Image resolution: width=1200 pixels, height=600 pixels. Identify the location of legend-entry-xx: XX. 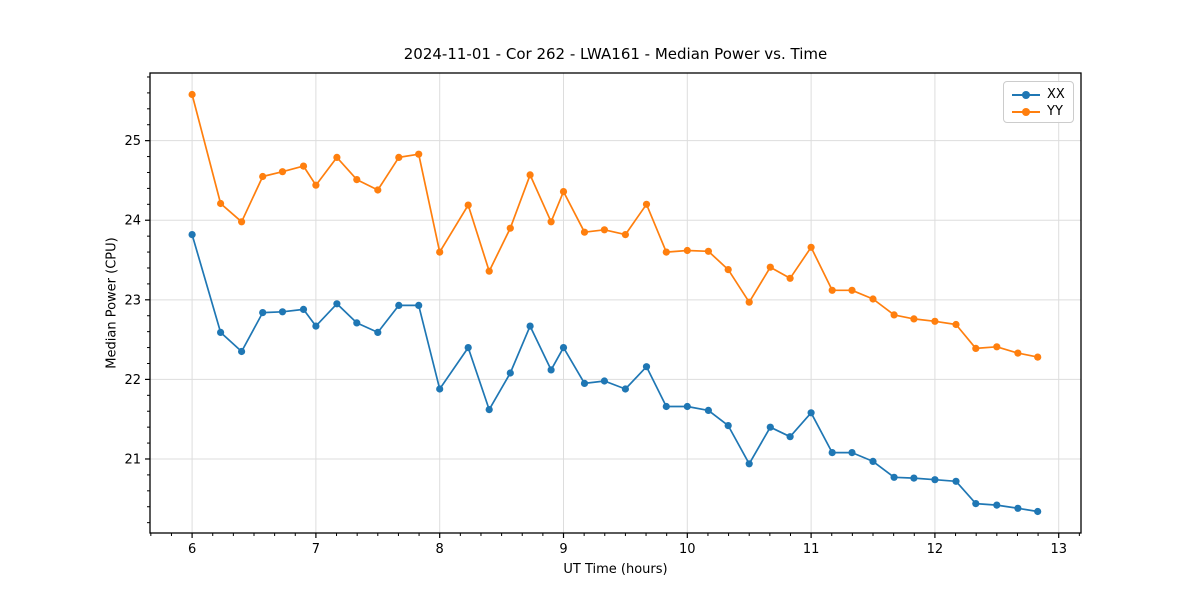
(1038, 94).